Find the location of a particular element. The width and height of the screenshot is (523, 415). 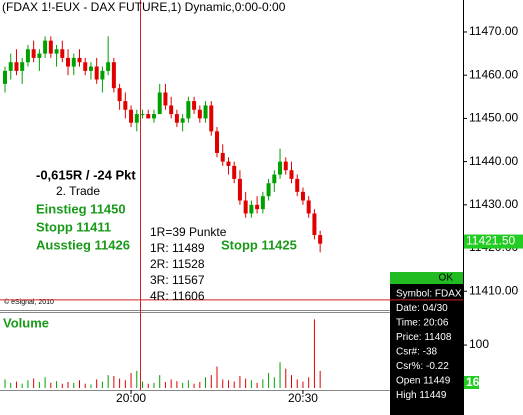

data-window-row: Symbol: FDAX is located at coordinates (429, 294).